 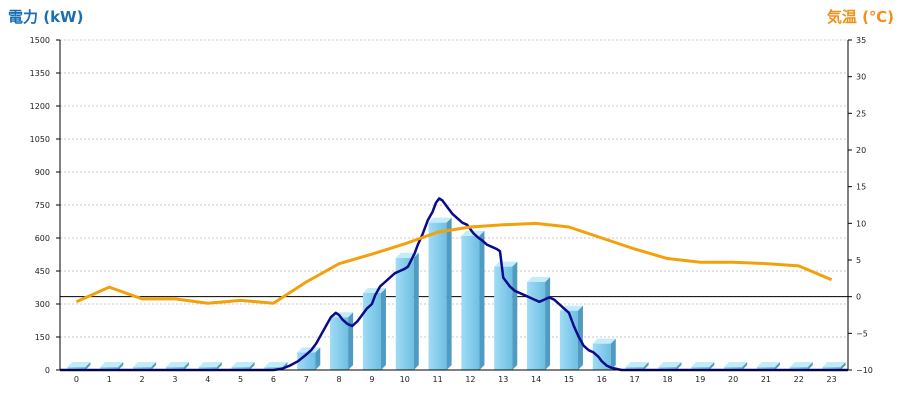 What do you see at coordinates (861, 77) in the screenshot?
I see `right-tick-label: 30` at bounding box center [861, 77].